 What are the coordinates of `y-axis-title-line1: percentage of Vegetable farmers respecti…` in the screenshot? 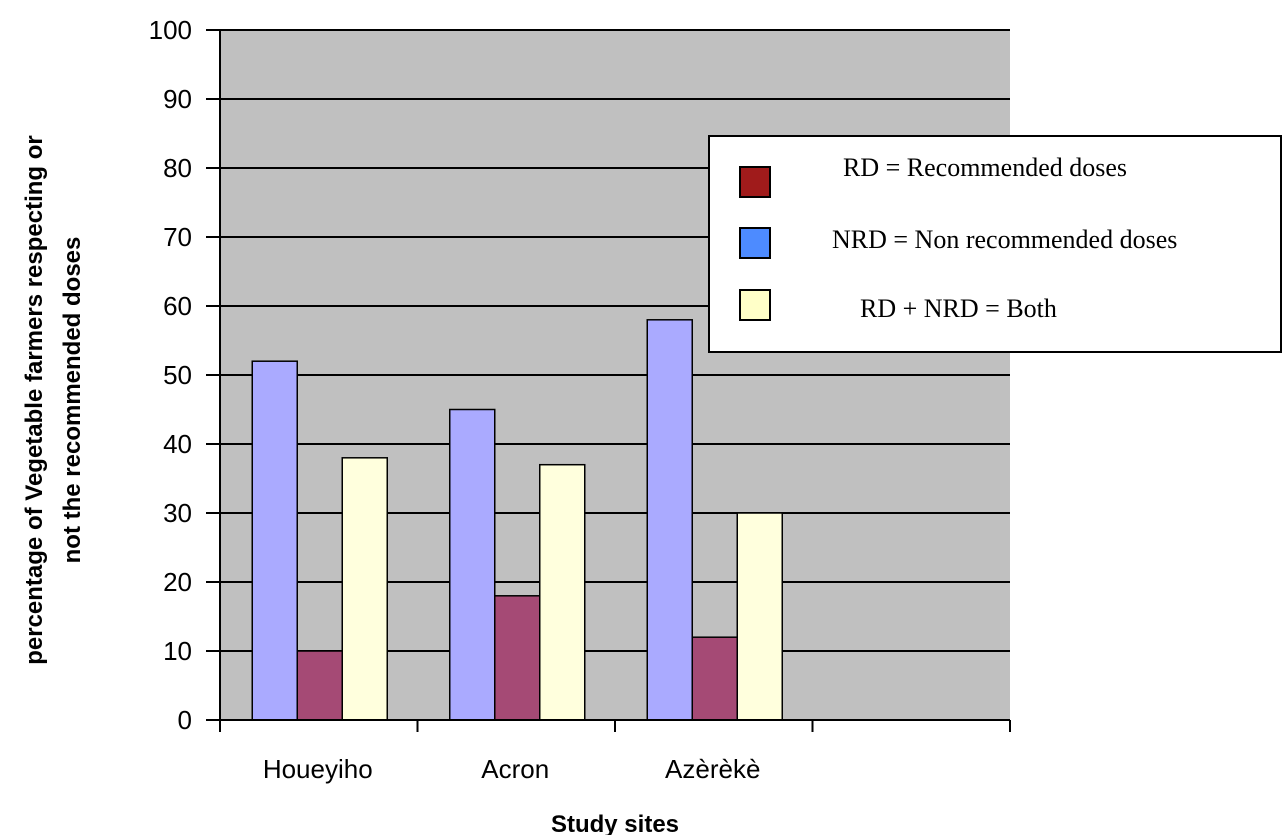 It's located at (34, 400).